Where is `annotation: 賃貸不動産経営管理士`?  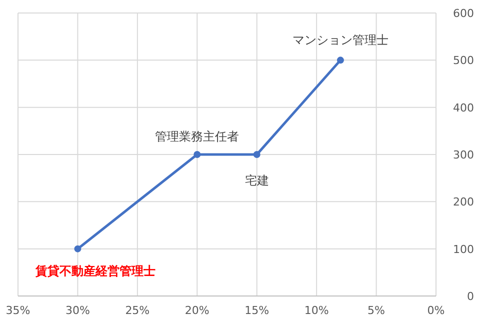
annotation: 賃貸不動産経営管理士 is located at coordinates (95, 271).